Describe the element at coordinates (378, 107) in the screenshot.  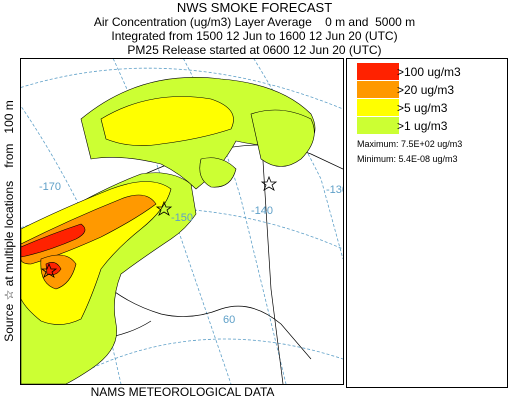
I see `legend-swatch-gt5` at that location.